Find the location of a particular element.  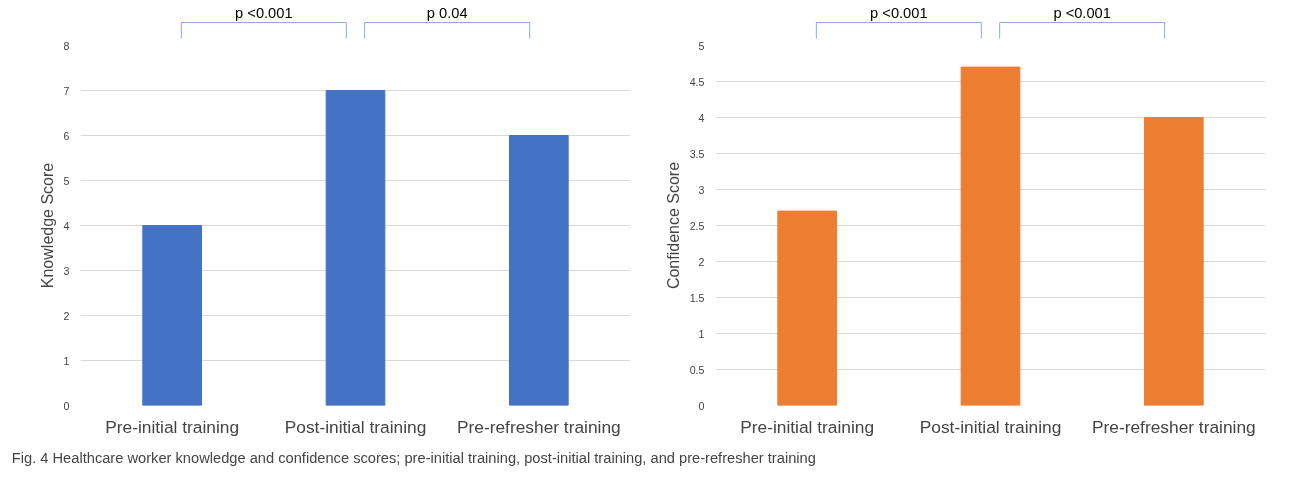

y-tick-label: 8 is located at coordinates (66, 45).